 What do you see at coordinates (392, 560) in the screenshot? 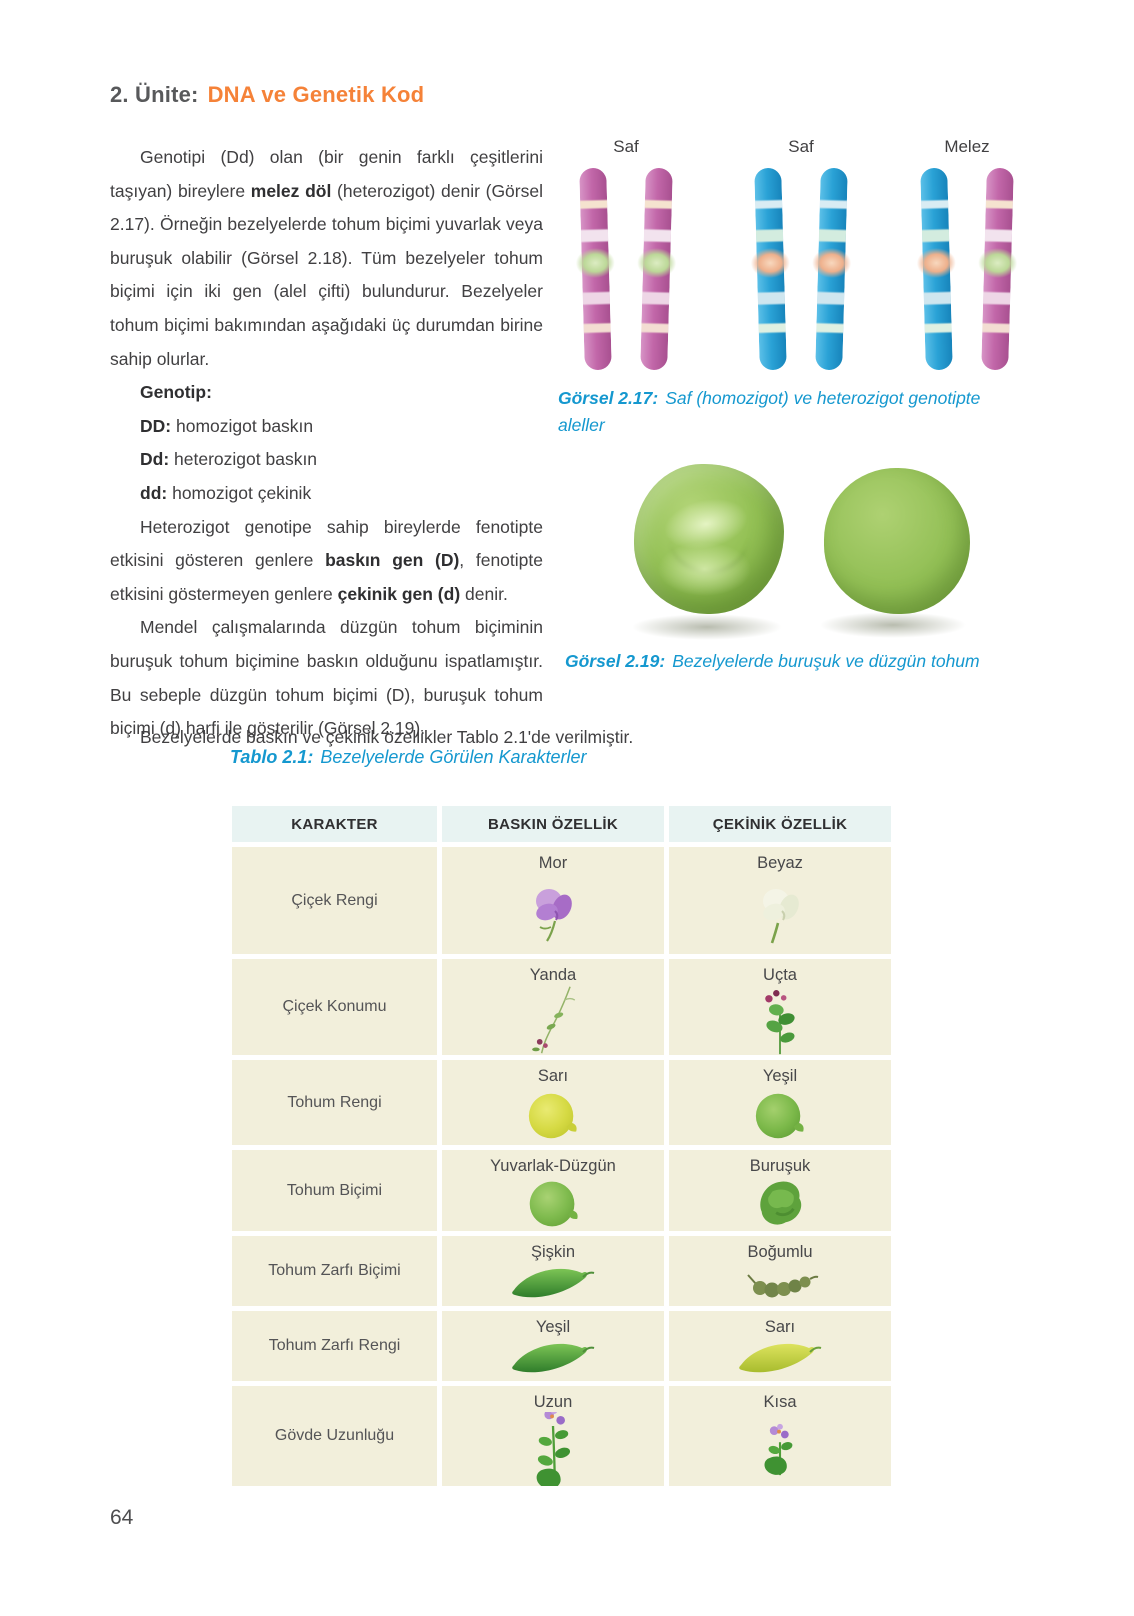
I see `term-baskin-gen: baskın gen (D)` at bounding box center [392, 560].